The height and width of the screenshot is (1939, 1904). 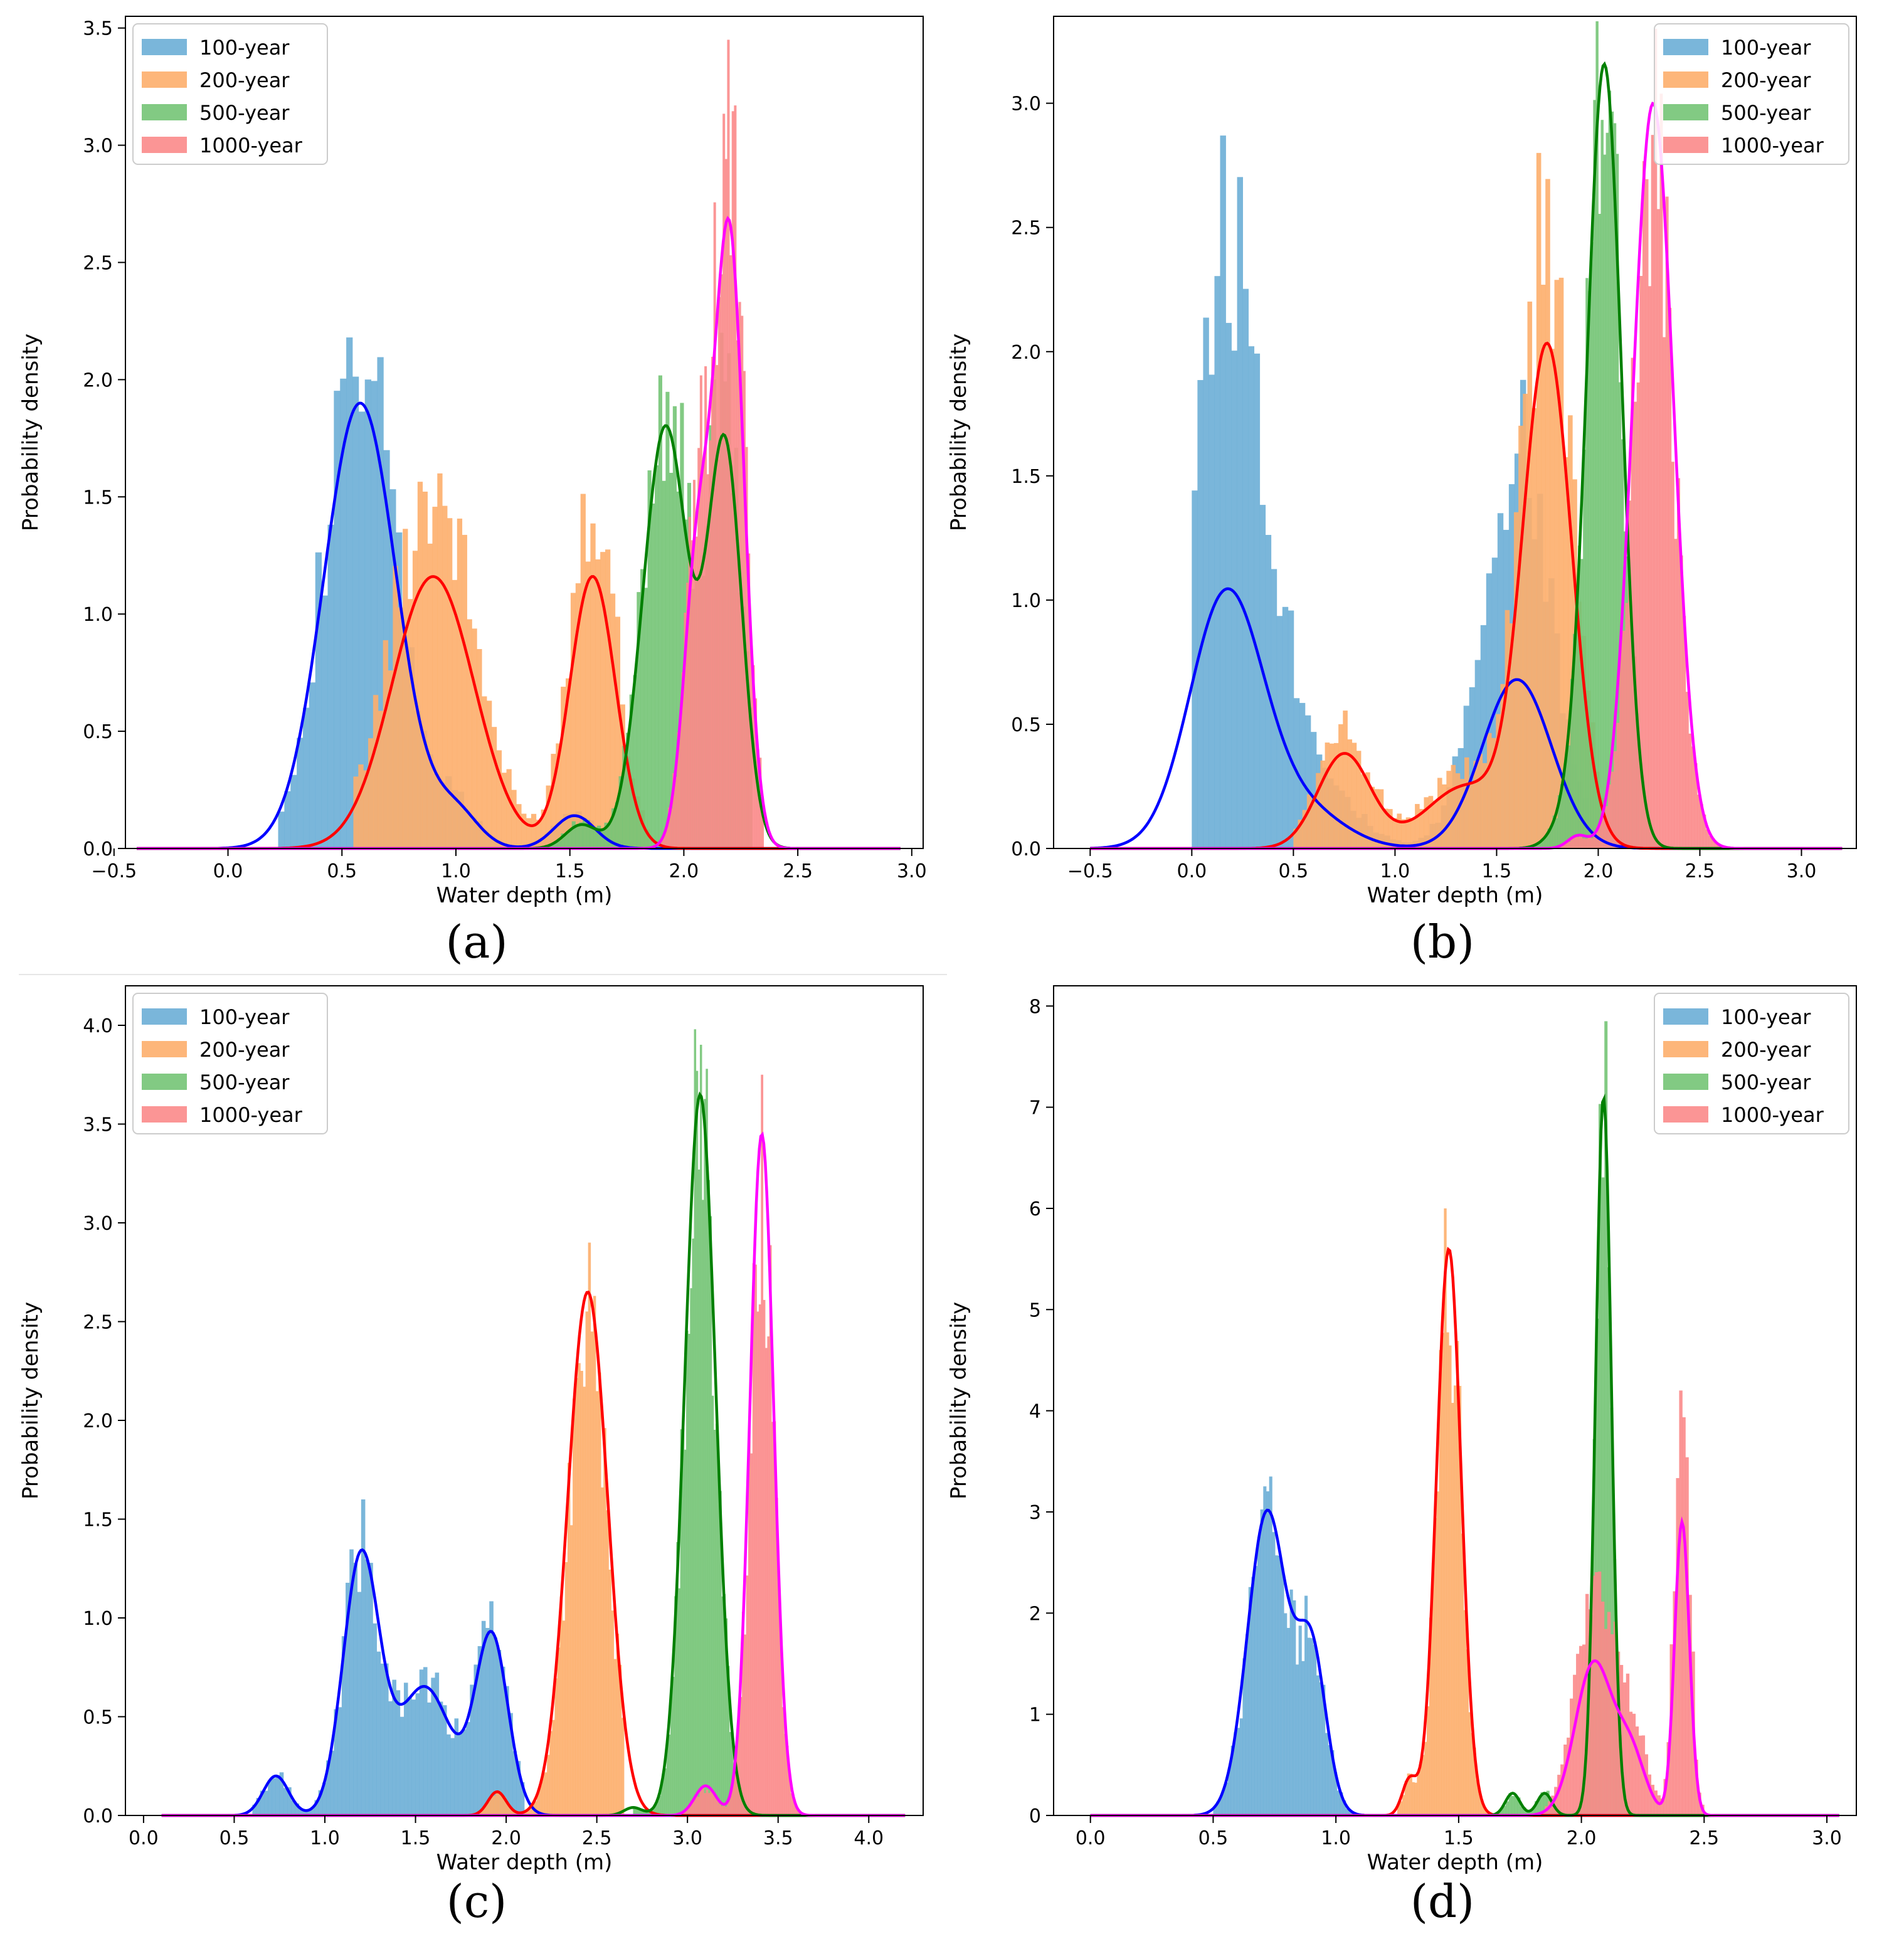 What do you see at coordinates (98, 1421) in the screenshot?
I see `y-tick-label: 2.0` at bounding box center [98, 1421].